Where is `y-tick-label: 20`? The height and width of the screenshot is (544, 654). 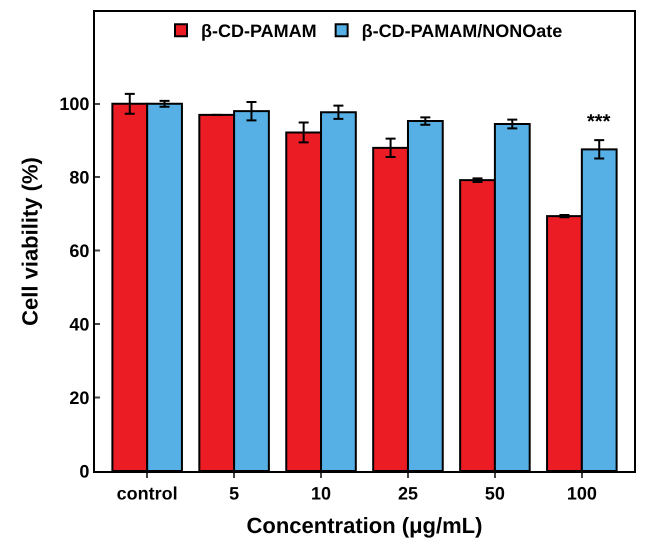 y-tick-label: 20 is located at coordinates (79, 398).